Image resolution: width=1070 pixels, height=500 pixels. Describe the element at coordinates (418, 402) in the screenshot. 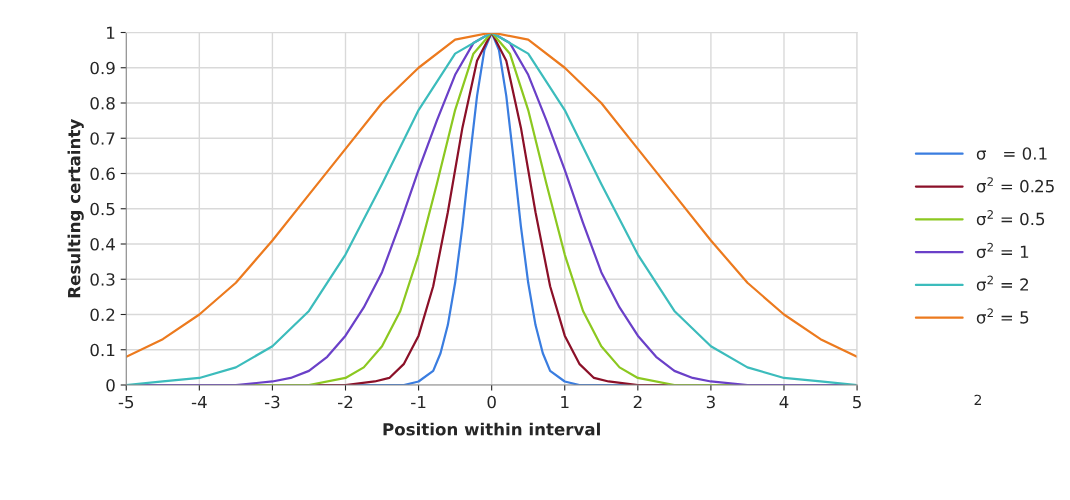

I see `x-tick-label: -1` at that location.